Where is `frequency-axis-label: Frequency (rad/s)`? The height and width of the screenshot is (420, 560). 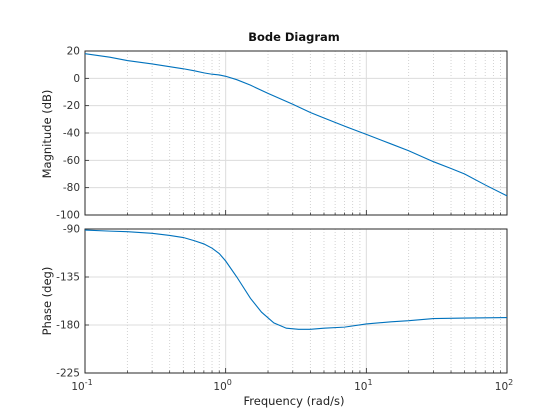 frequency-axis-label: Frequency (rad/s) is located at coordinates (294, 401).